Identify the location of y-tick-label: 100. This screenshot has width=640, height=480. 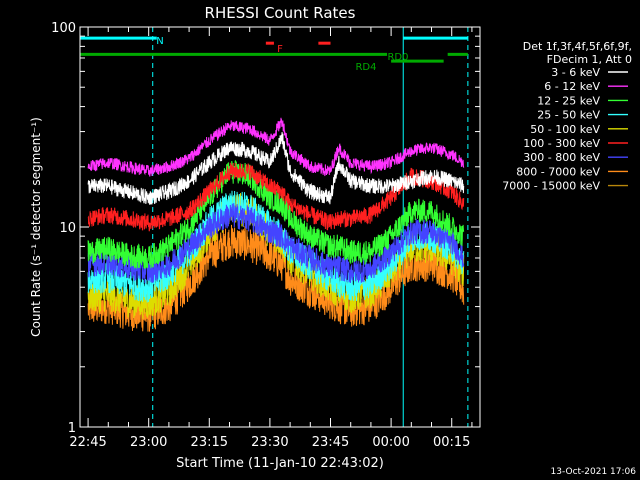
(63, 28).